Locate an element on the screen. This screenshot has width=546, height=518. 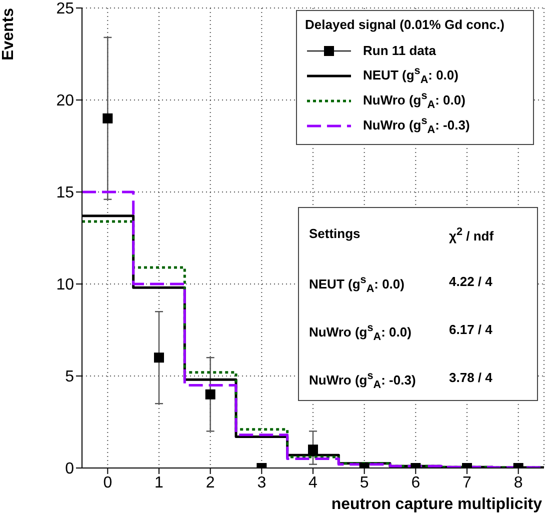
y-tick-label: 25 is located at coordinates (65, 9).